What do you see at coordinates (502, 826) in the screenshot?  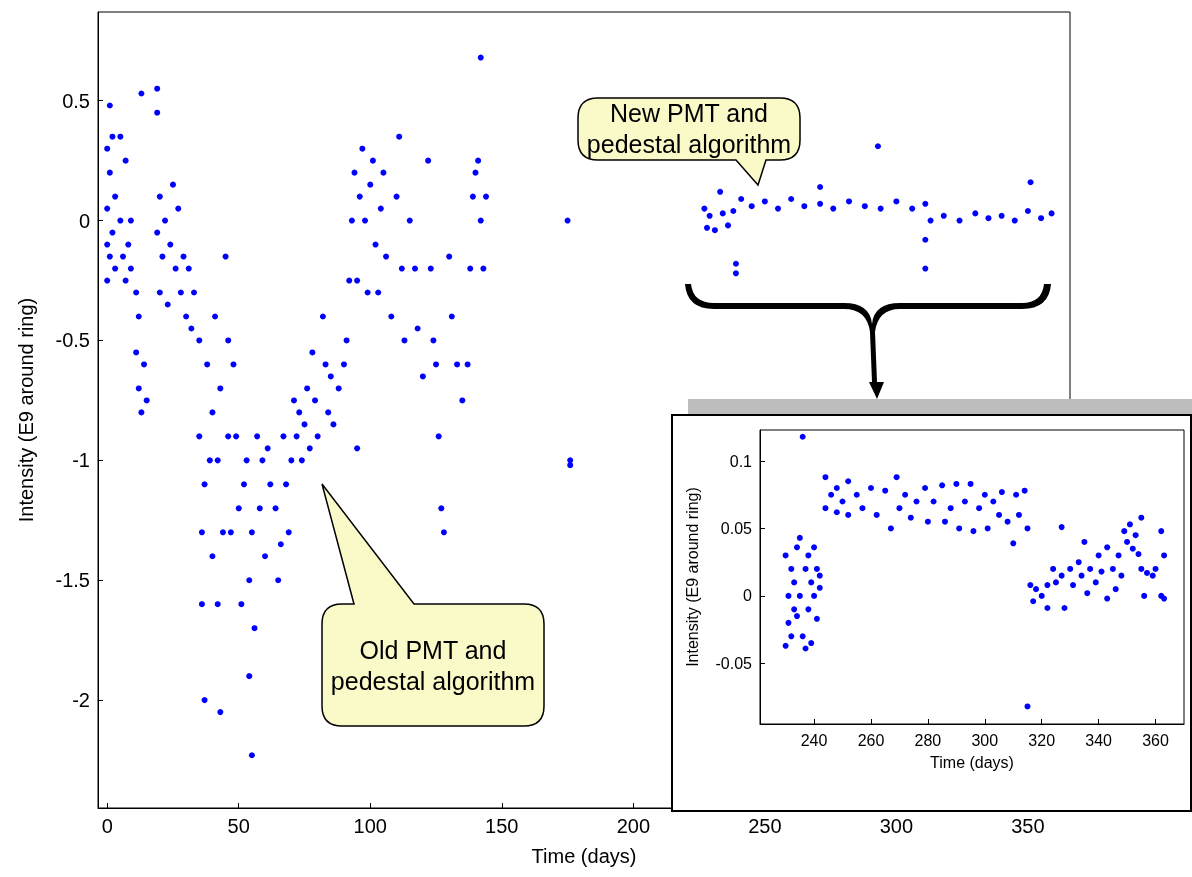 I see `x-tick-label: 150` at bounding box center [502, 826].